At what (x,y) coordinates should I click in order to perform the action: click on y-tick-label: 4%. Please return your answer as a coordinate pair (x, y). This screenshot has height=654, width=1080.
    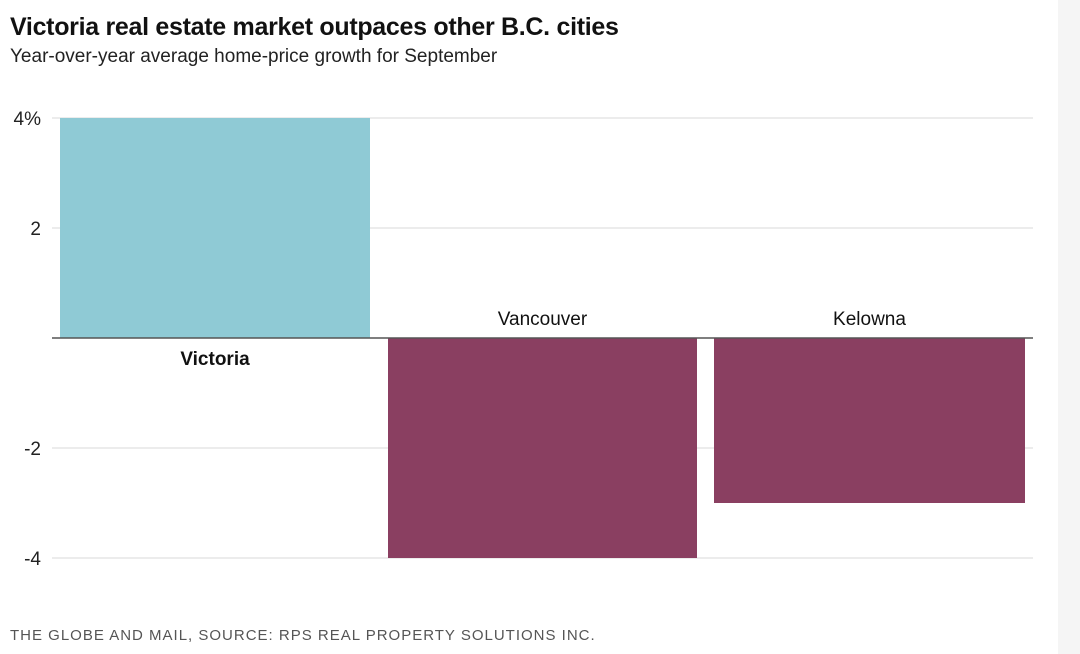
    Looking at the image, I should click on (28, 119).